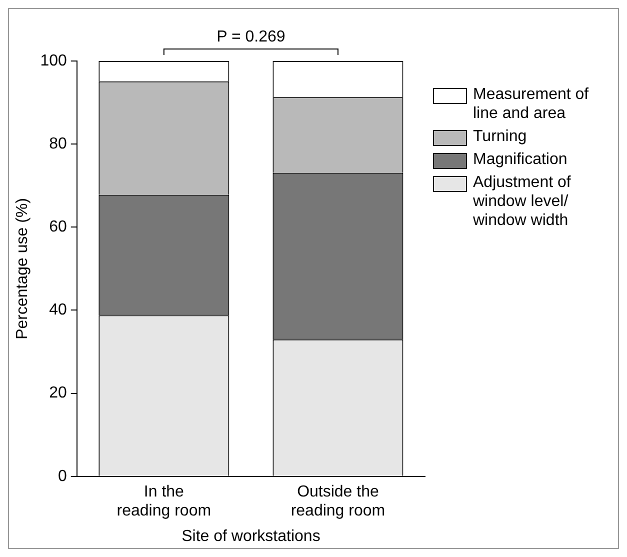  What do you see at coordinates (58, 393) in the screenshot?
I see `y-tick-label: 20` at bounding box center [58, 393].